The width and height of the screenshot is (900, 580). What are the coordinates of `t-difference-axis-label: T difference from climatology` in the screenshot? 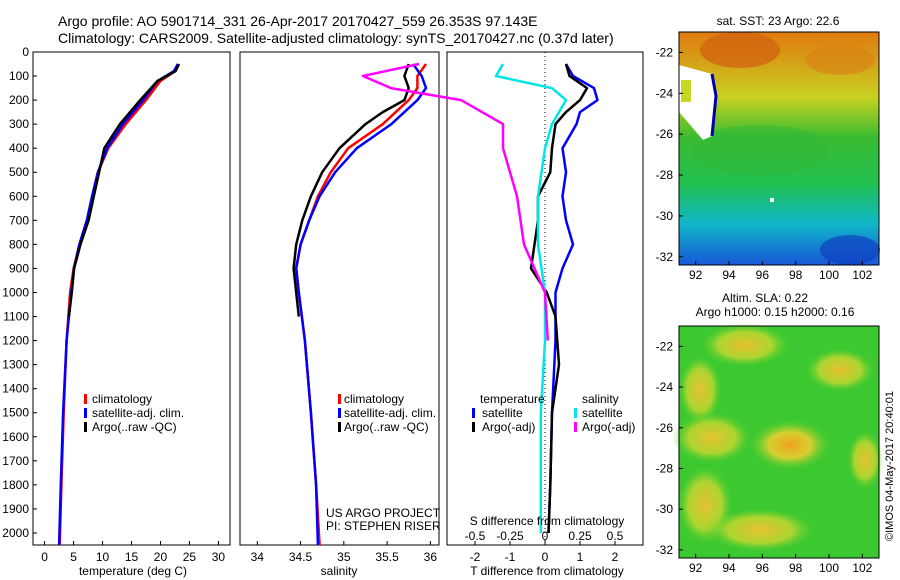 It's located at (547, 571).